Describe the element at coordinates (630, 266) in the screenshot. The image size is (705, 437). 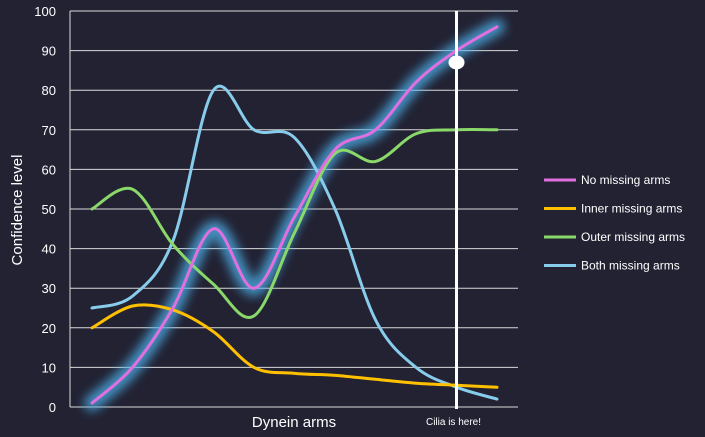
I see `legend-label: Both missing arms` at that location.